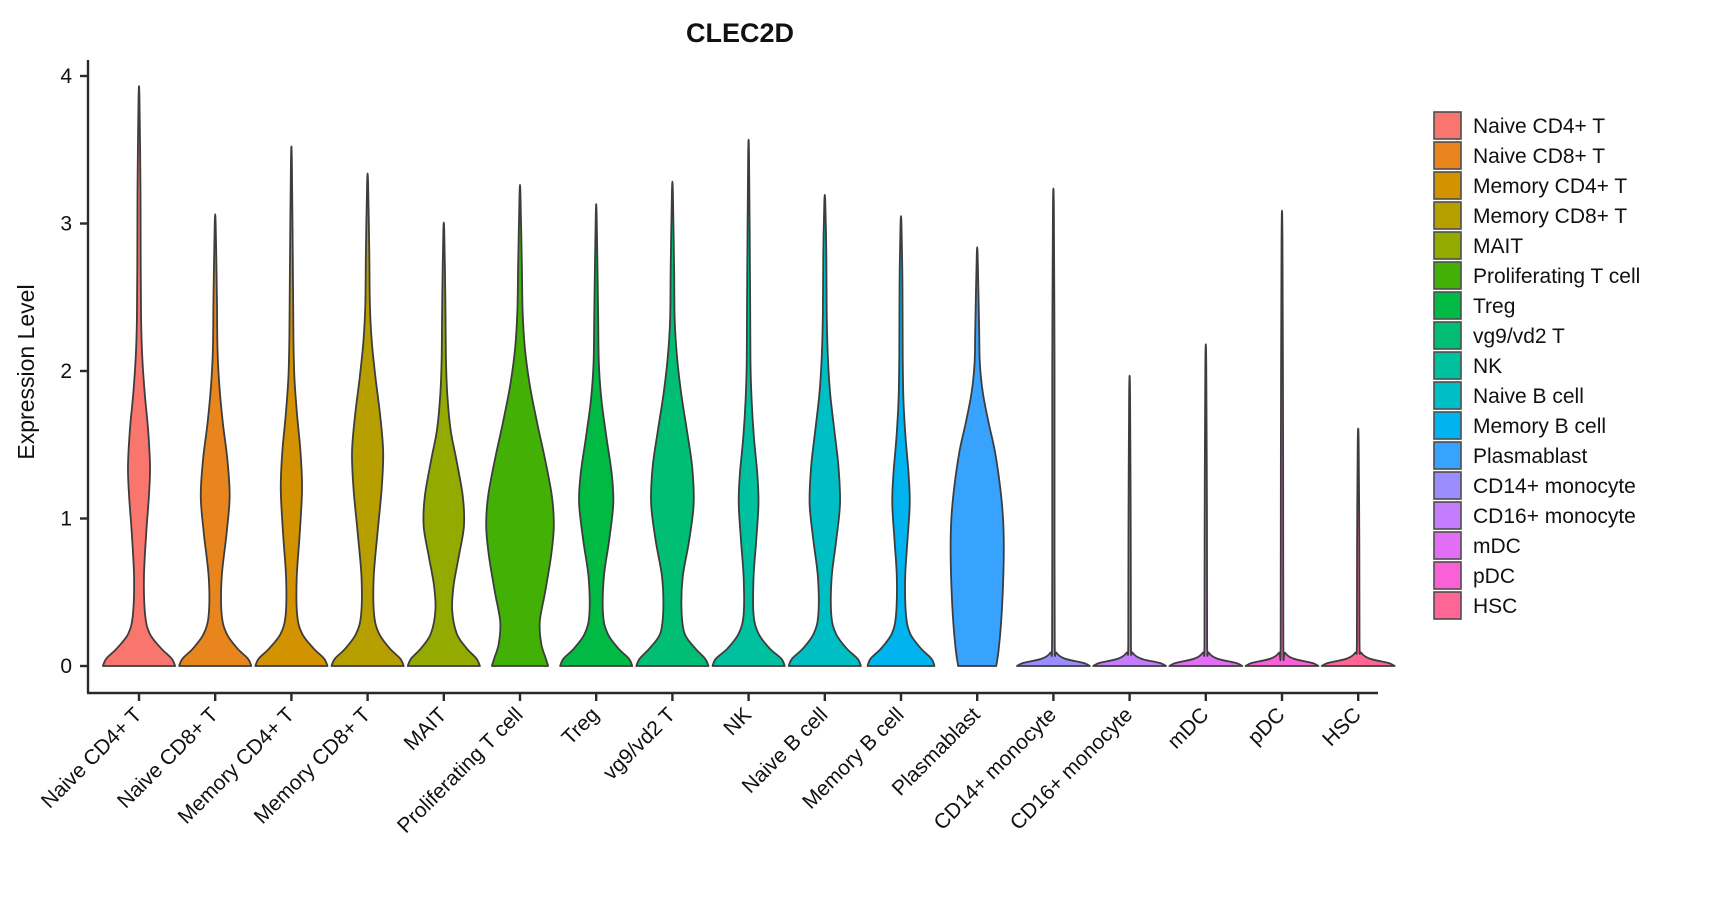 This screenshot has width=1717, height=900. I want to click on violin-naive-cd4-t, so click(139, 376).